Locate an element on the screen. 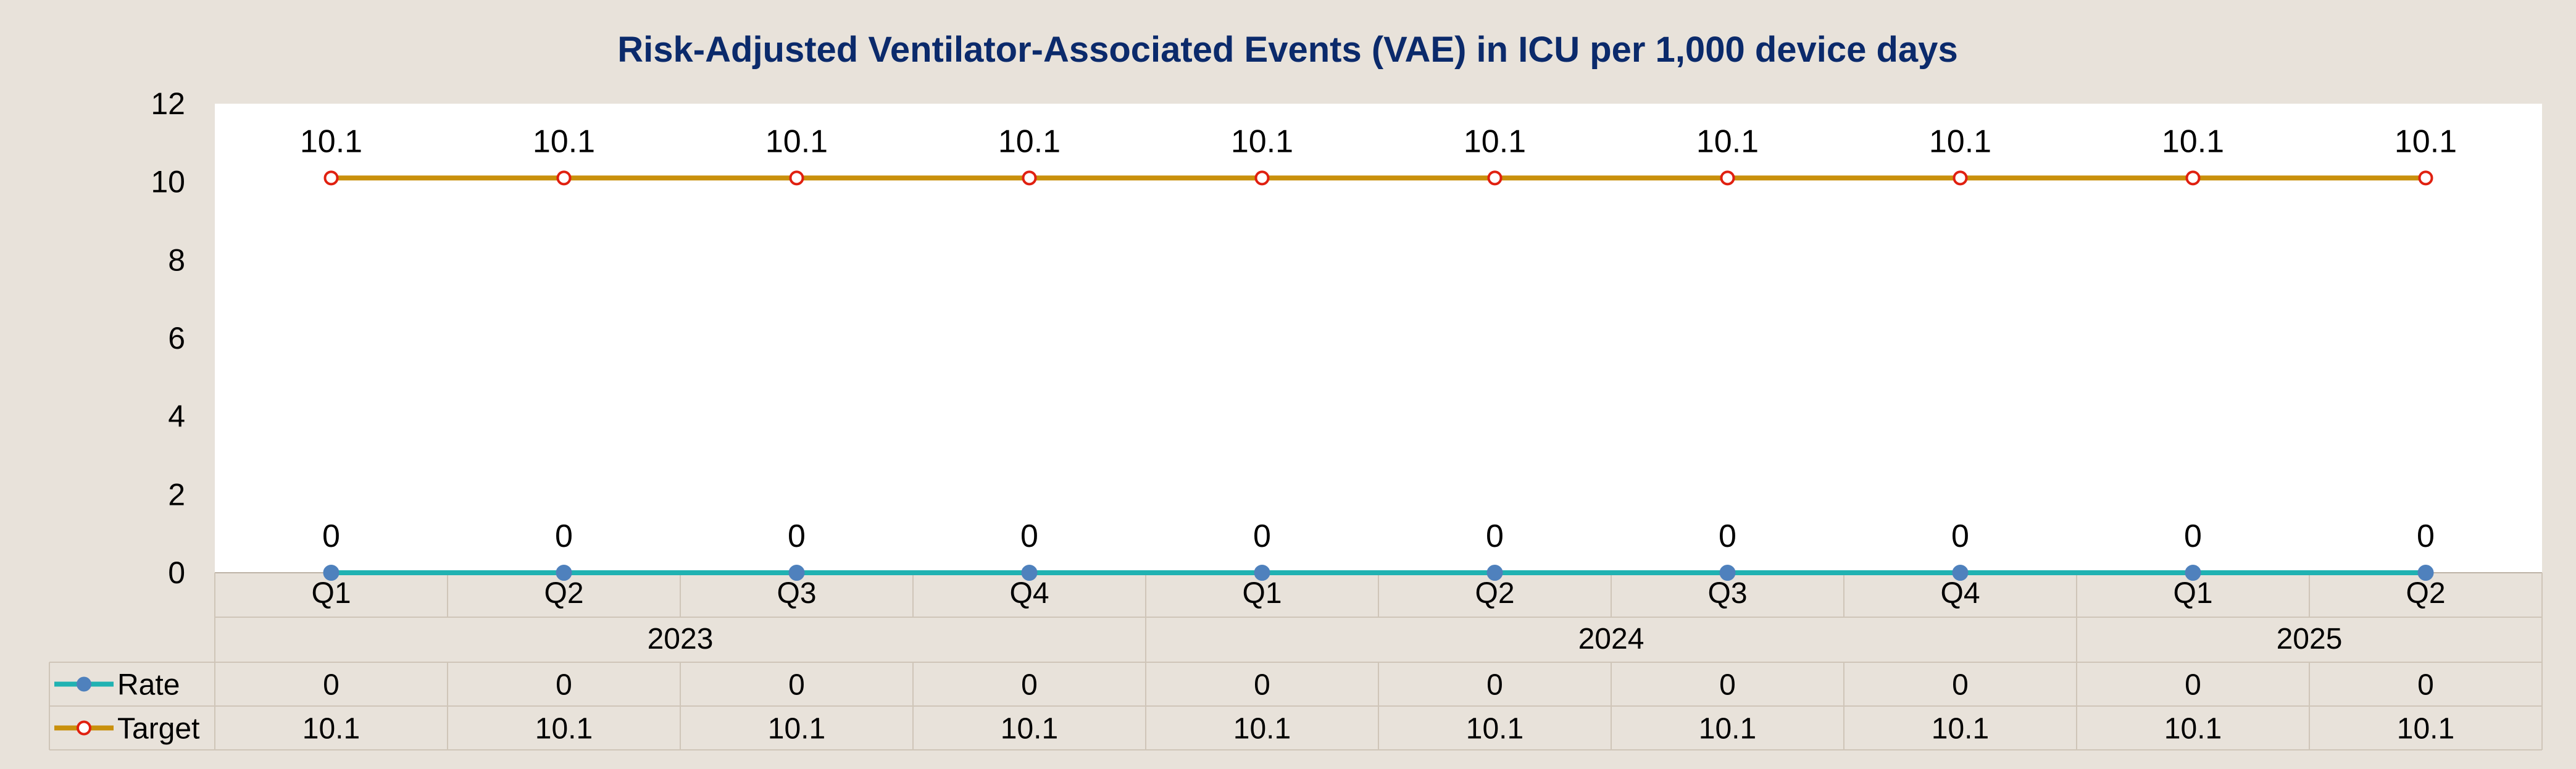 This screenshot has height=769, width=2576. year-label: 2024 is located at coordinates (1611, 639).